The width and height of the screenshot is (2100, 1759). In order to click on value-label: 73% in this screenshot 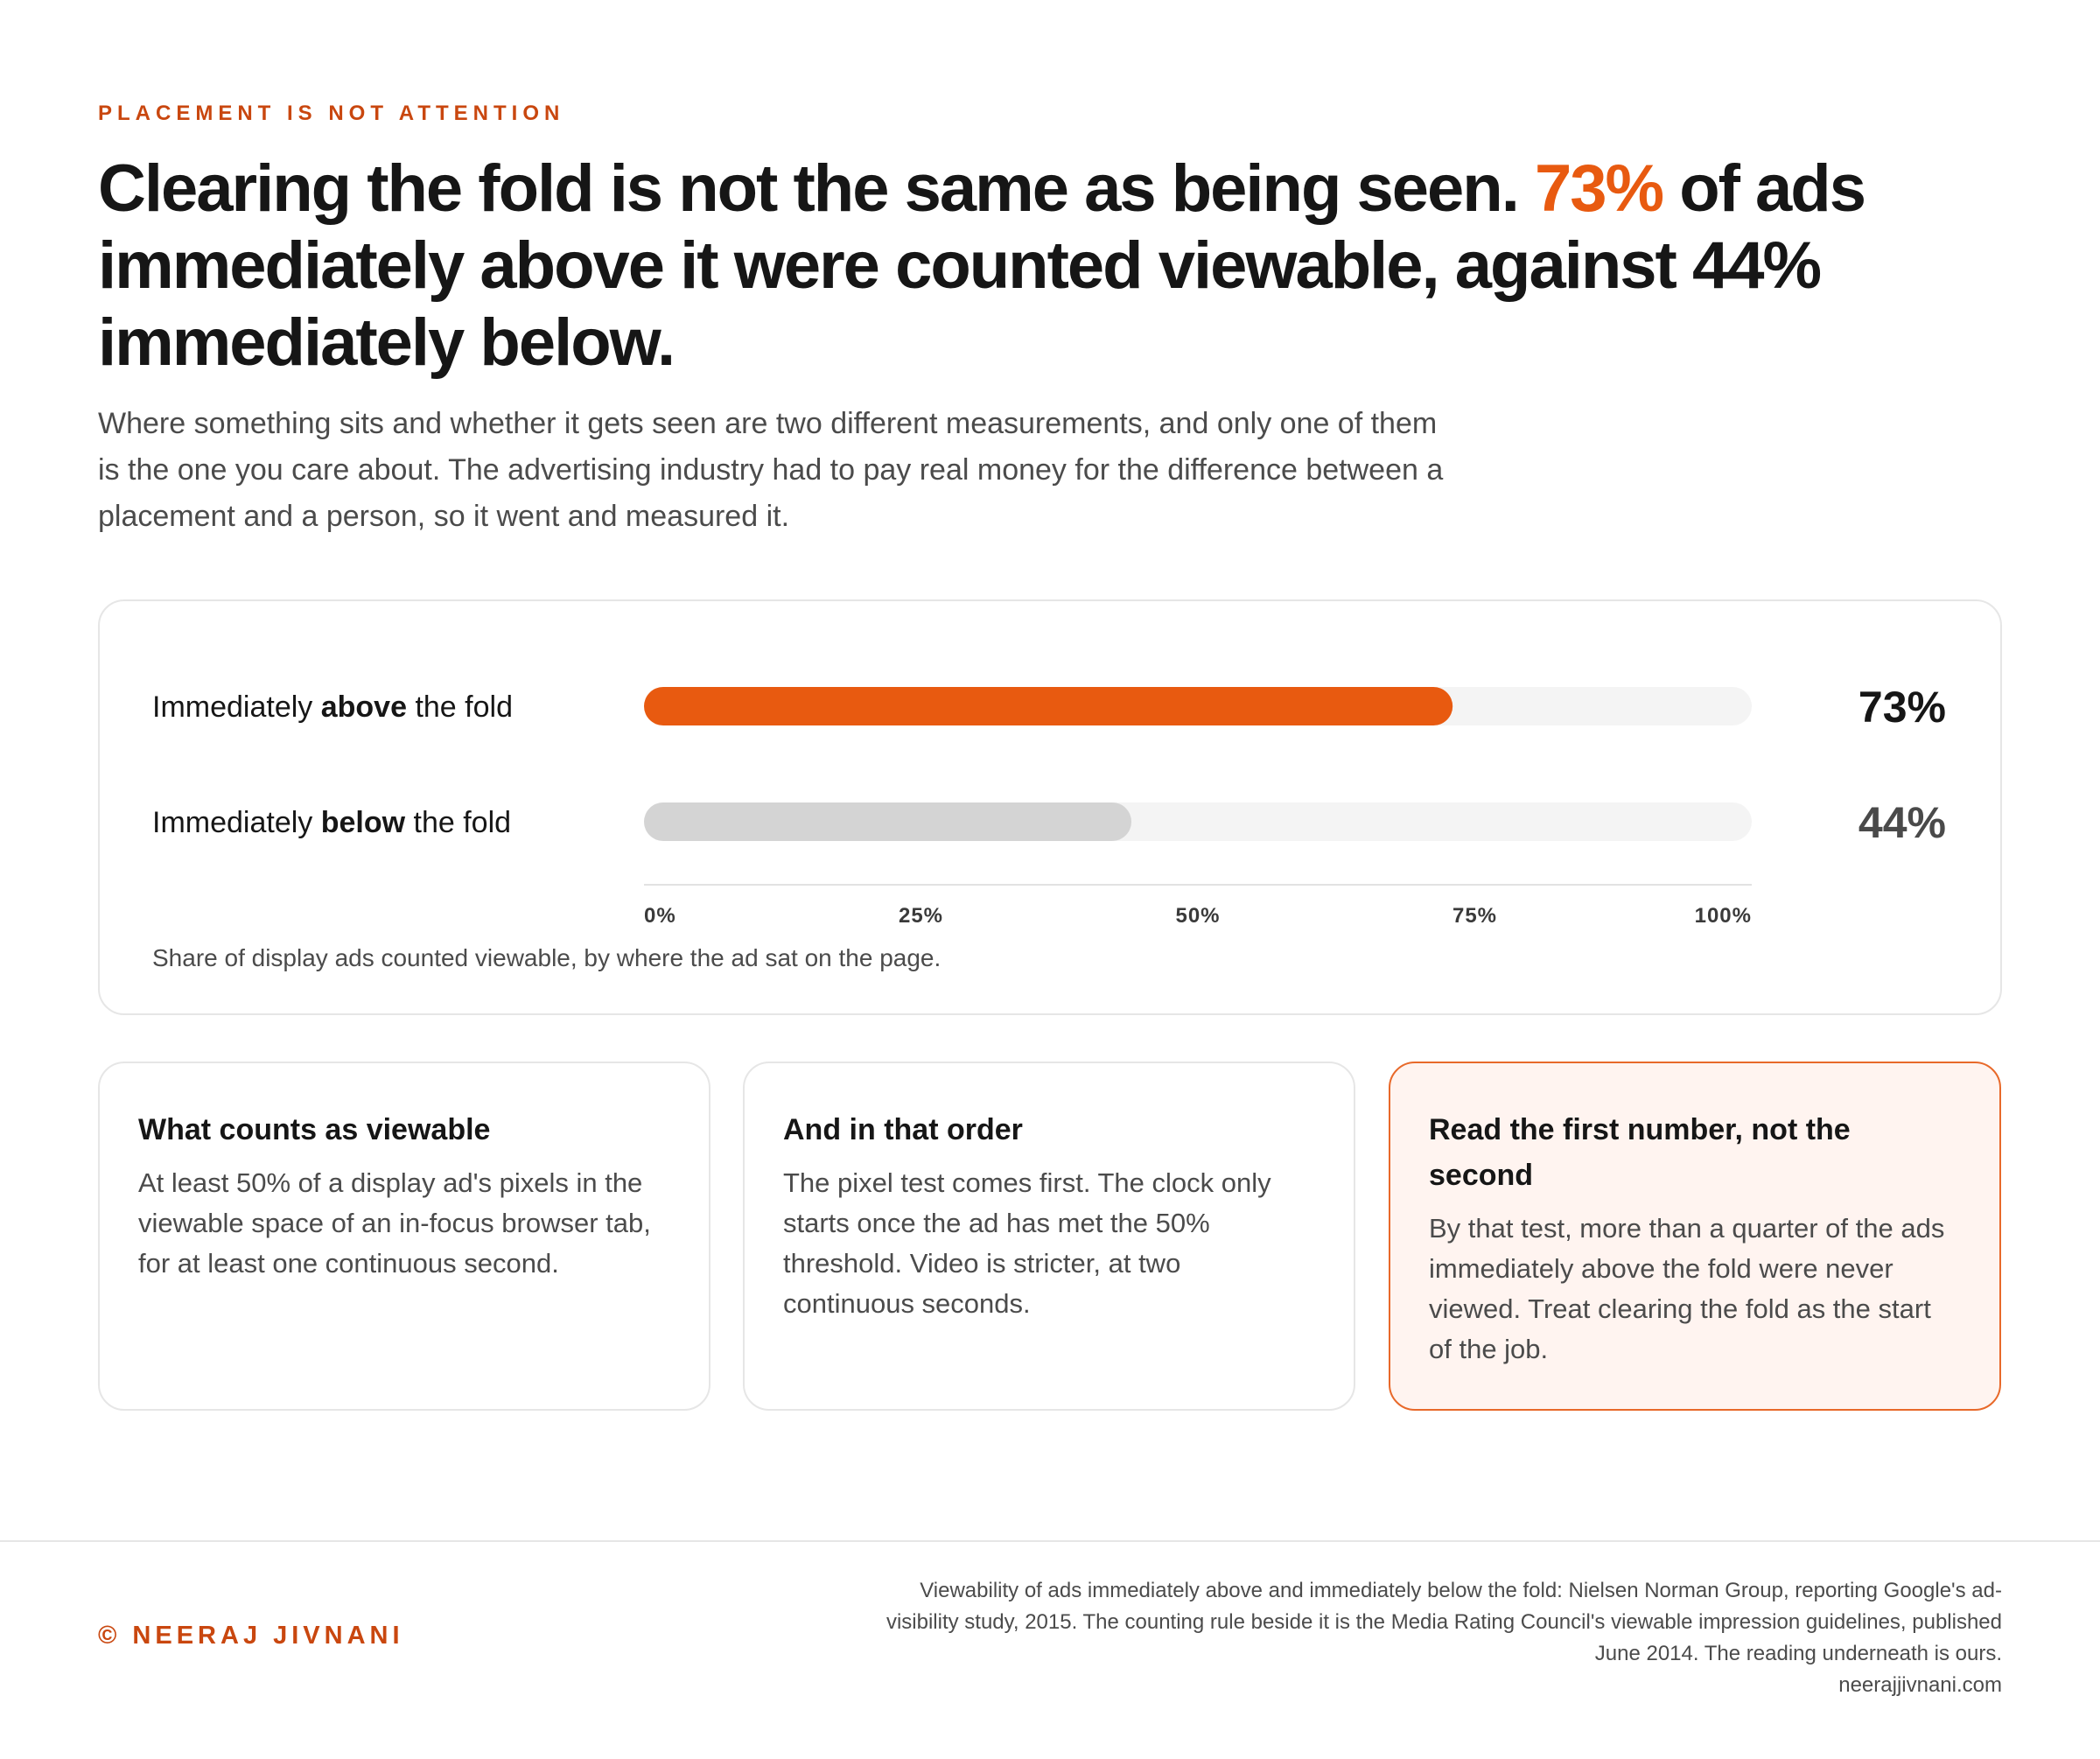, I will do `click(1902, 707)`.